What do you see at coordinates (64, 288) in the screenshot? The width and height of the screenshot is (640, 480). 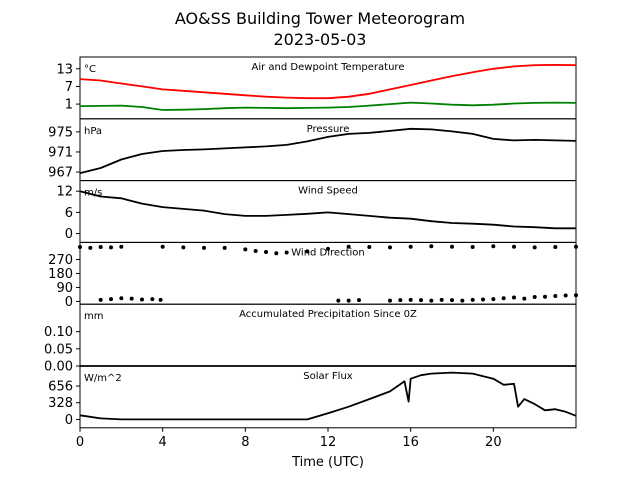 I see `y-tick-label: 90` at bounding box center [64, 288].